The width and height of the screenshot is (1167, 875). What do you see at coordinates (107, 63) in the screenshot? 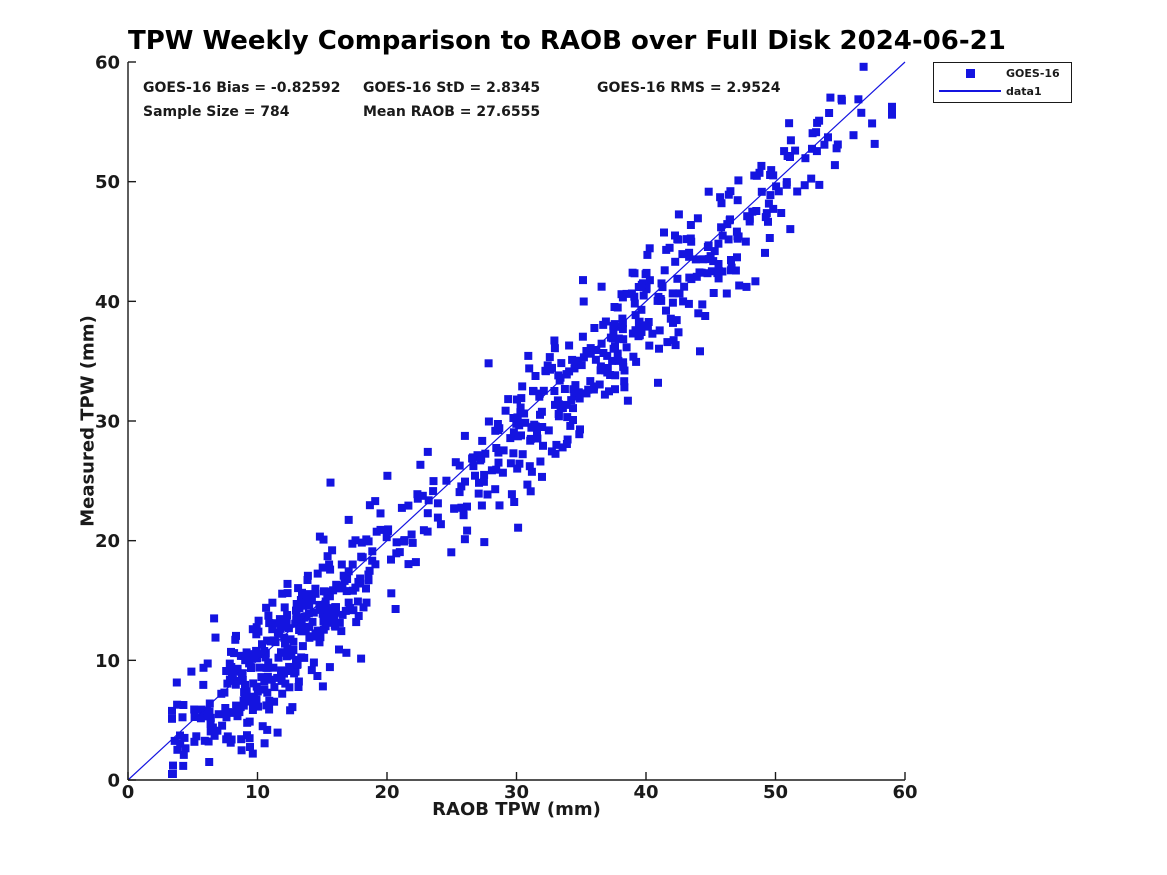
I see `y-tick-label: 60` at bounding box center [107, 63].